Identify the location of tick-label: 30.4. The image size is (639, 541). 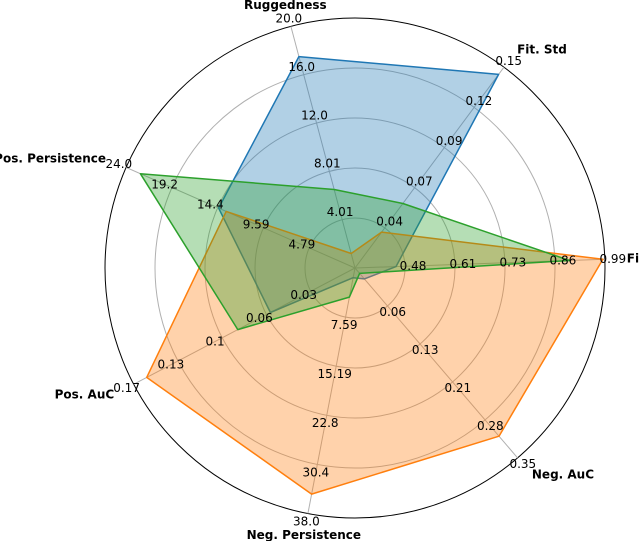
(315, 472).